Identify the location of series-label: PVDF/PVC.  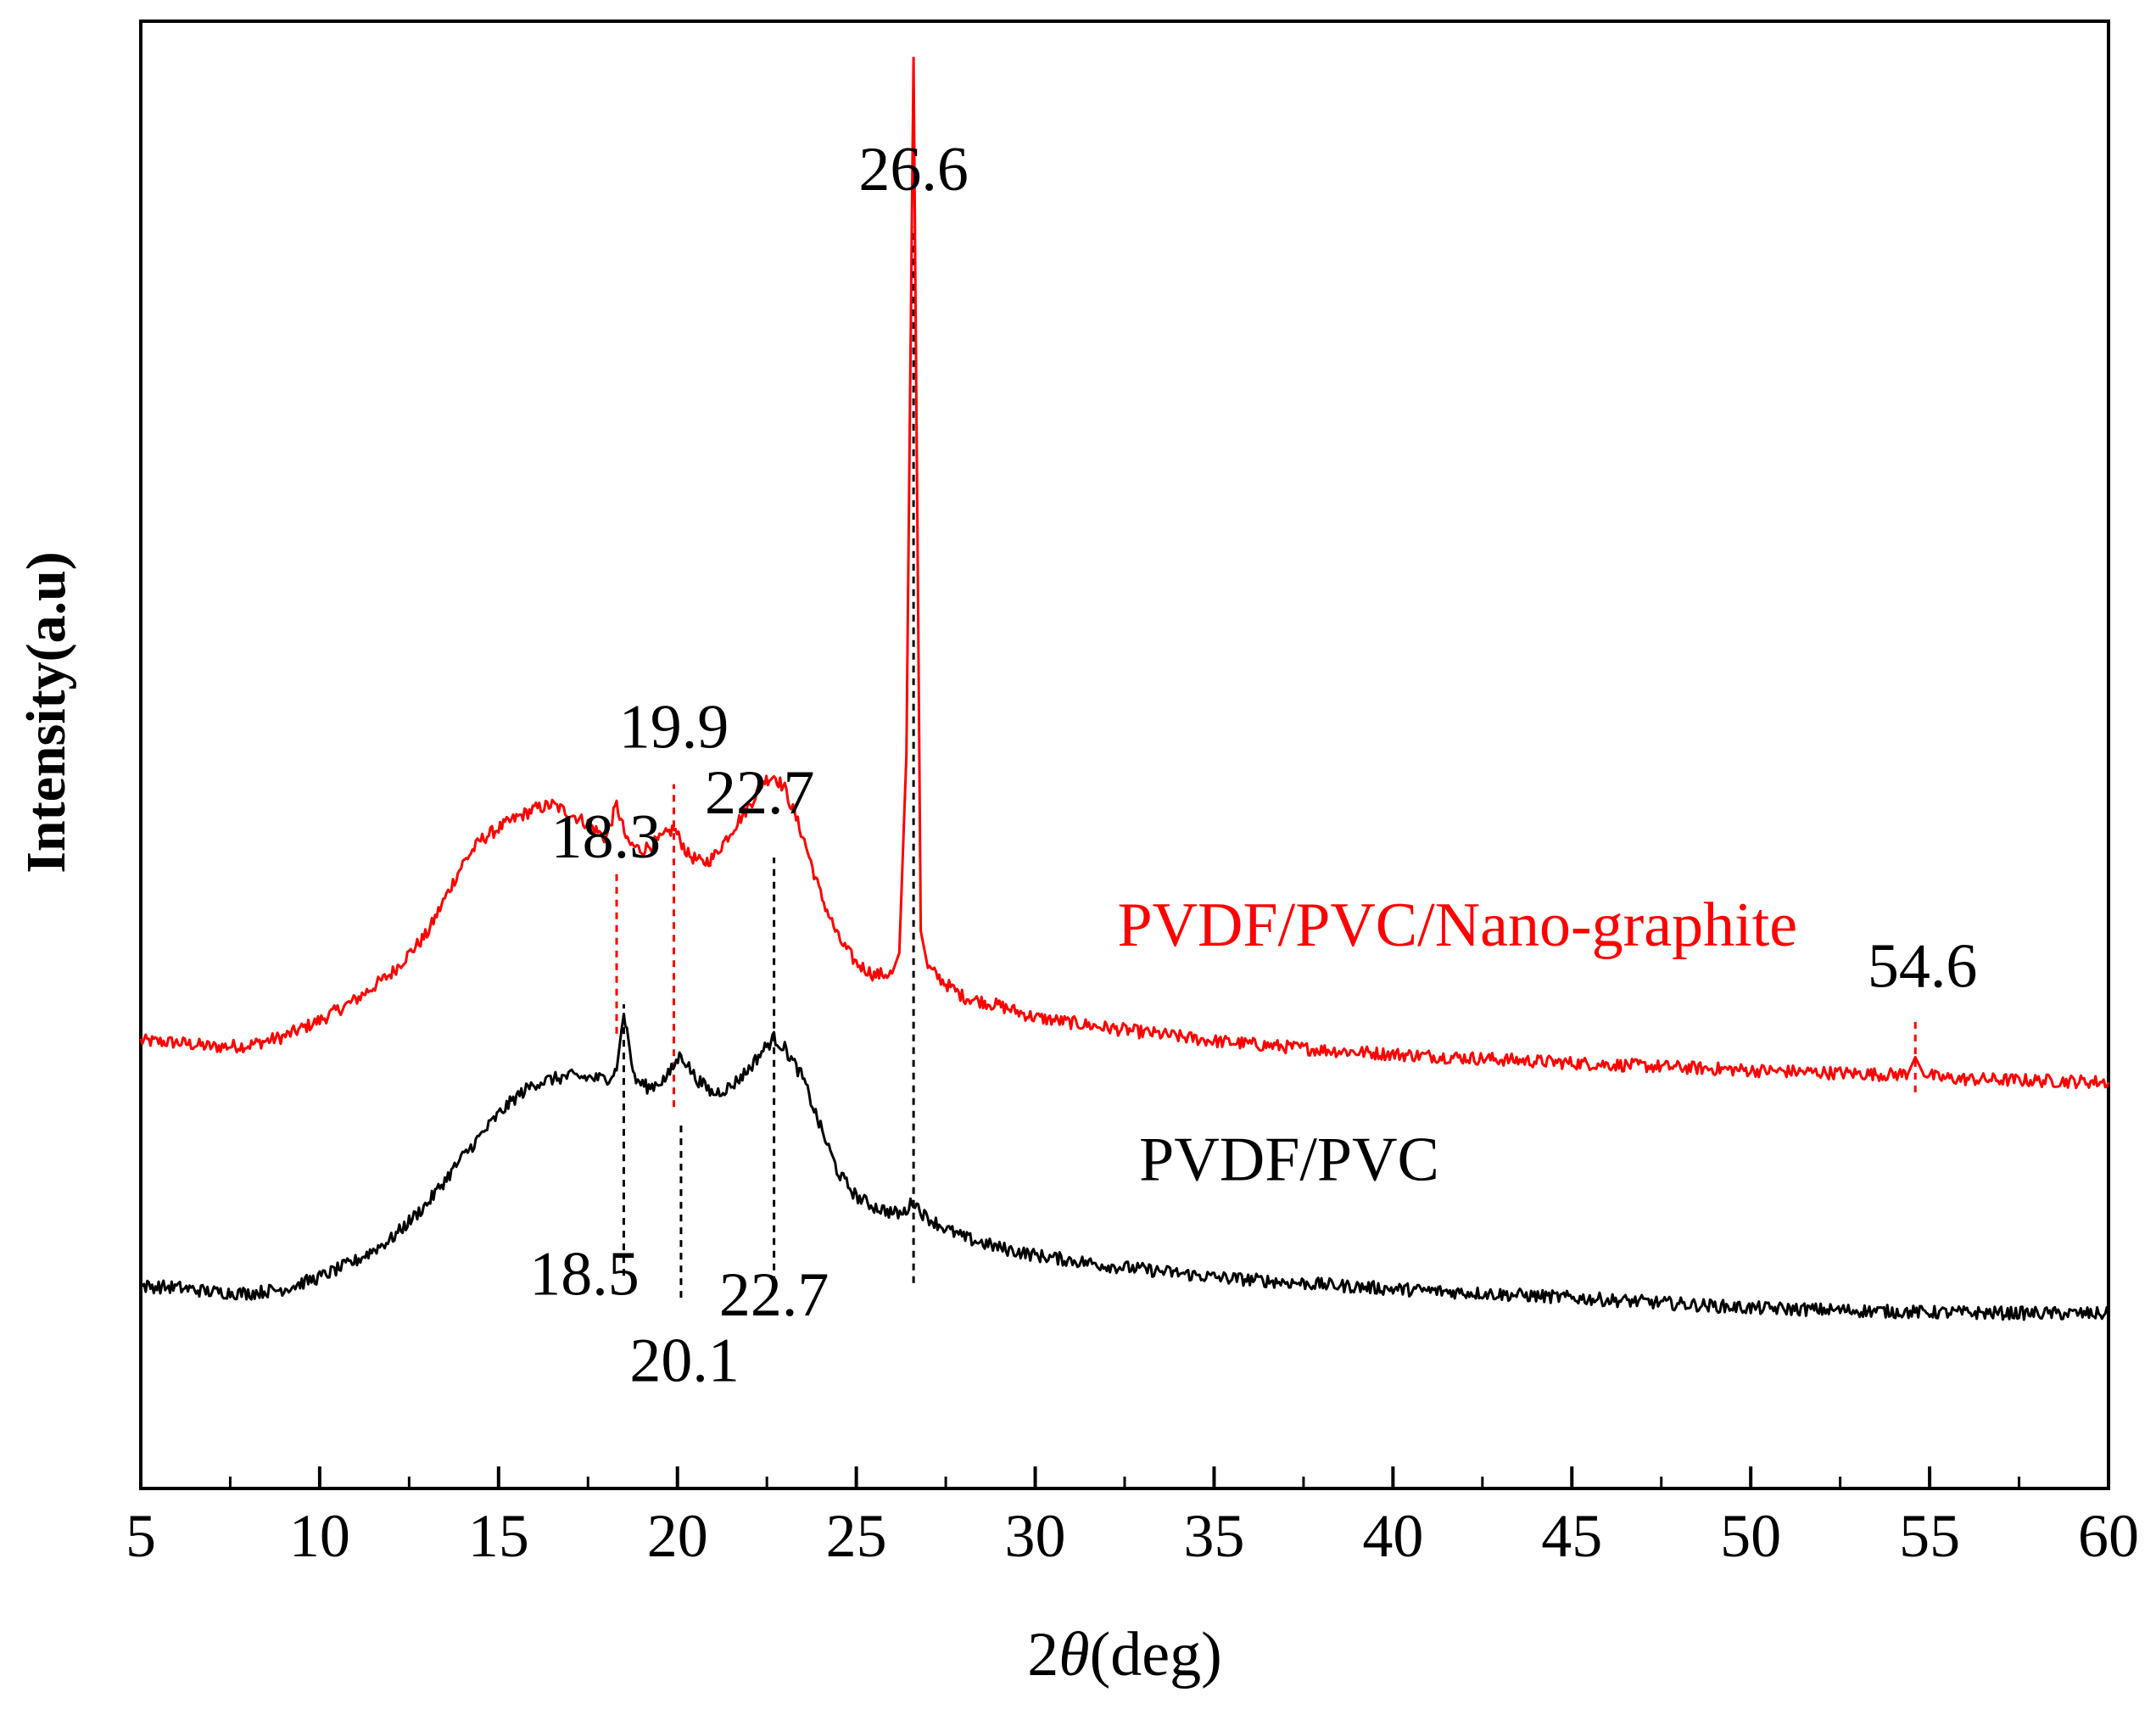
(1289, 1160).